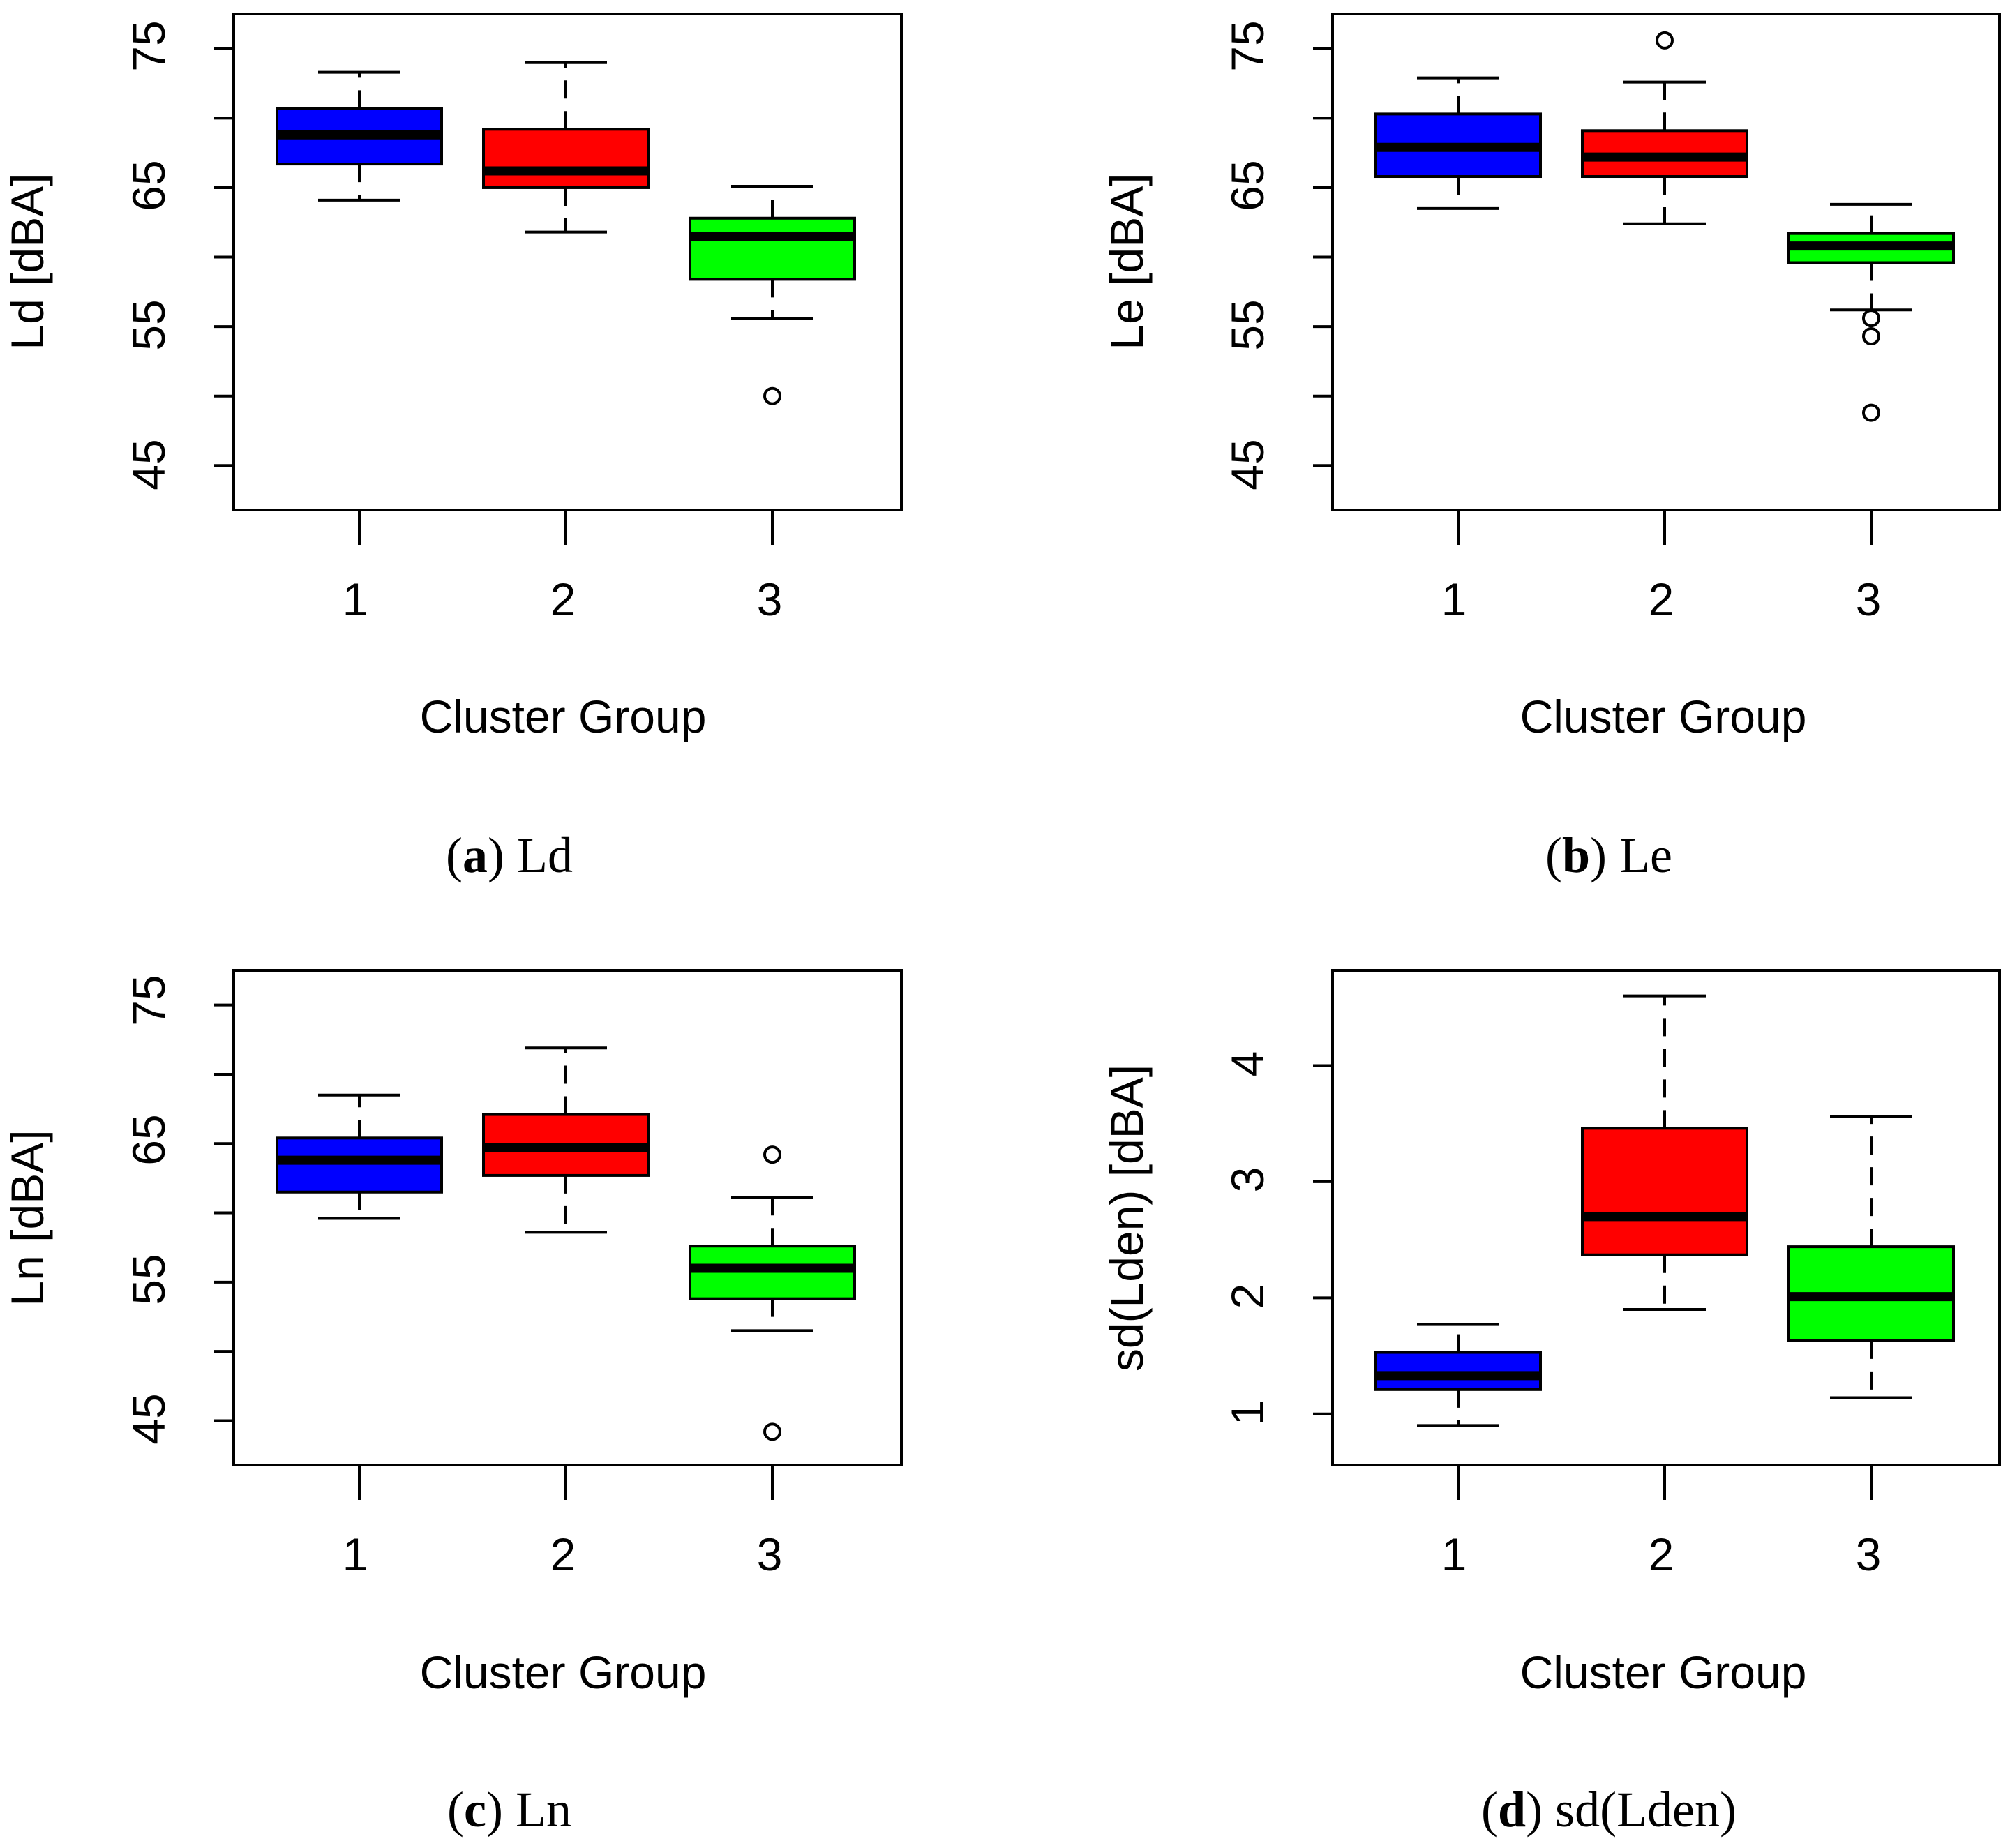 Image resolution: width=2010 pixels, height=1848 pixels. What do you see at coordinates (1247, 1064) in the screenshot?
I see `y-tick-label: 4` at bounding box center [1247, 1064].